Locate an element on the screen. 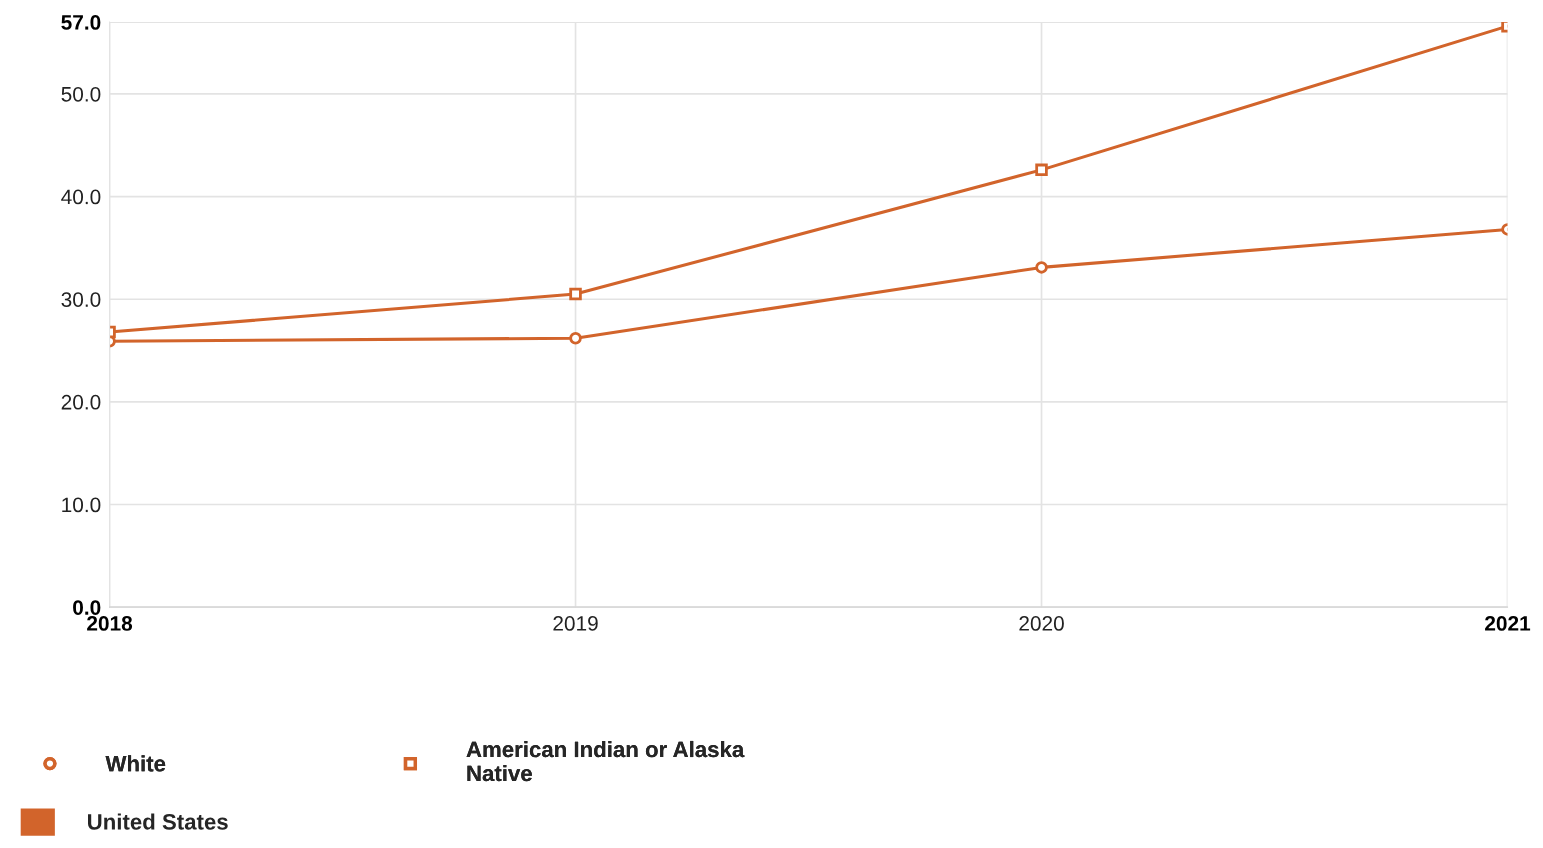 Image resolution: width=1543 pixels, height=848 pixels. y-tick-label: 57.0 is located at coordinates (81, 22).